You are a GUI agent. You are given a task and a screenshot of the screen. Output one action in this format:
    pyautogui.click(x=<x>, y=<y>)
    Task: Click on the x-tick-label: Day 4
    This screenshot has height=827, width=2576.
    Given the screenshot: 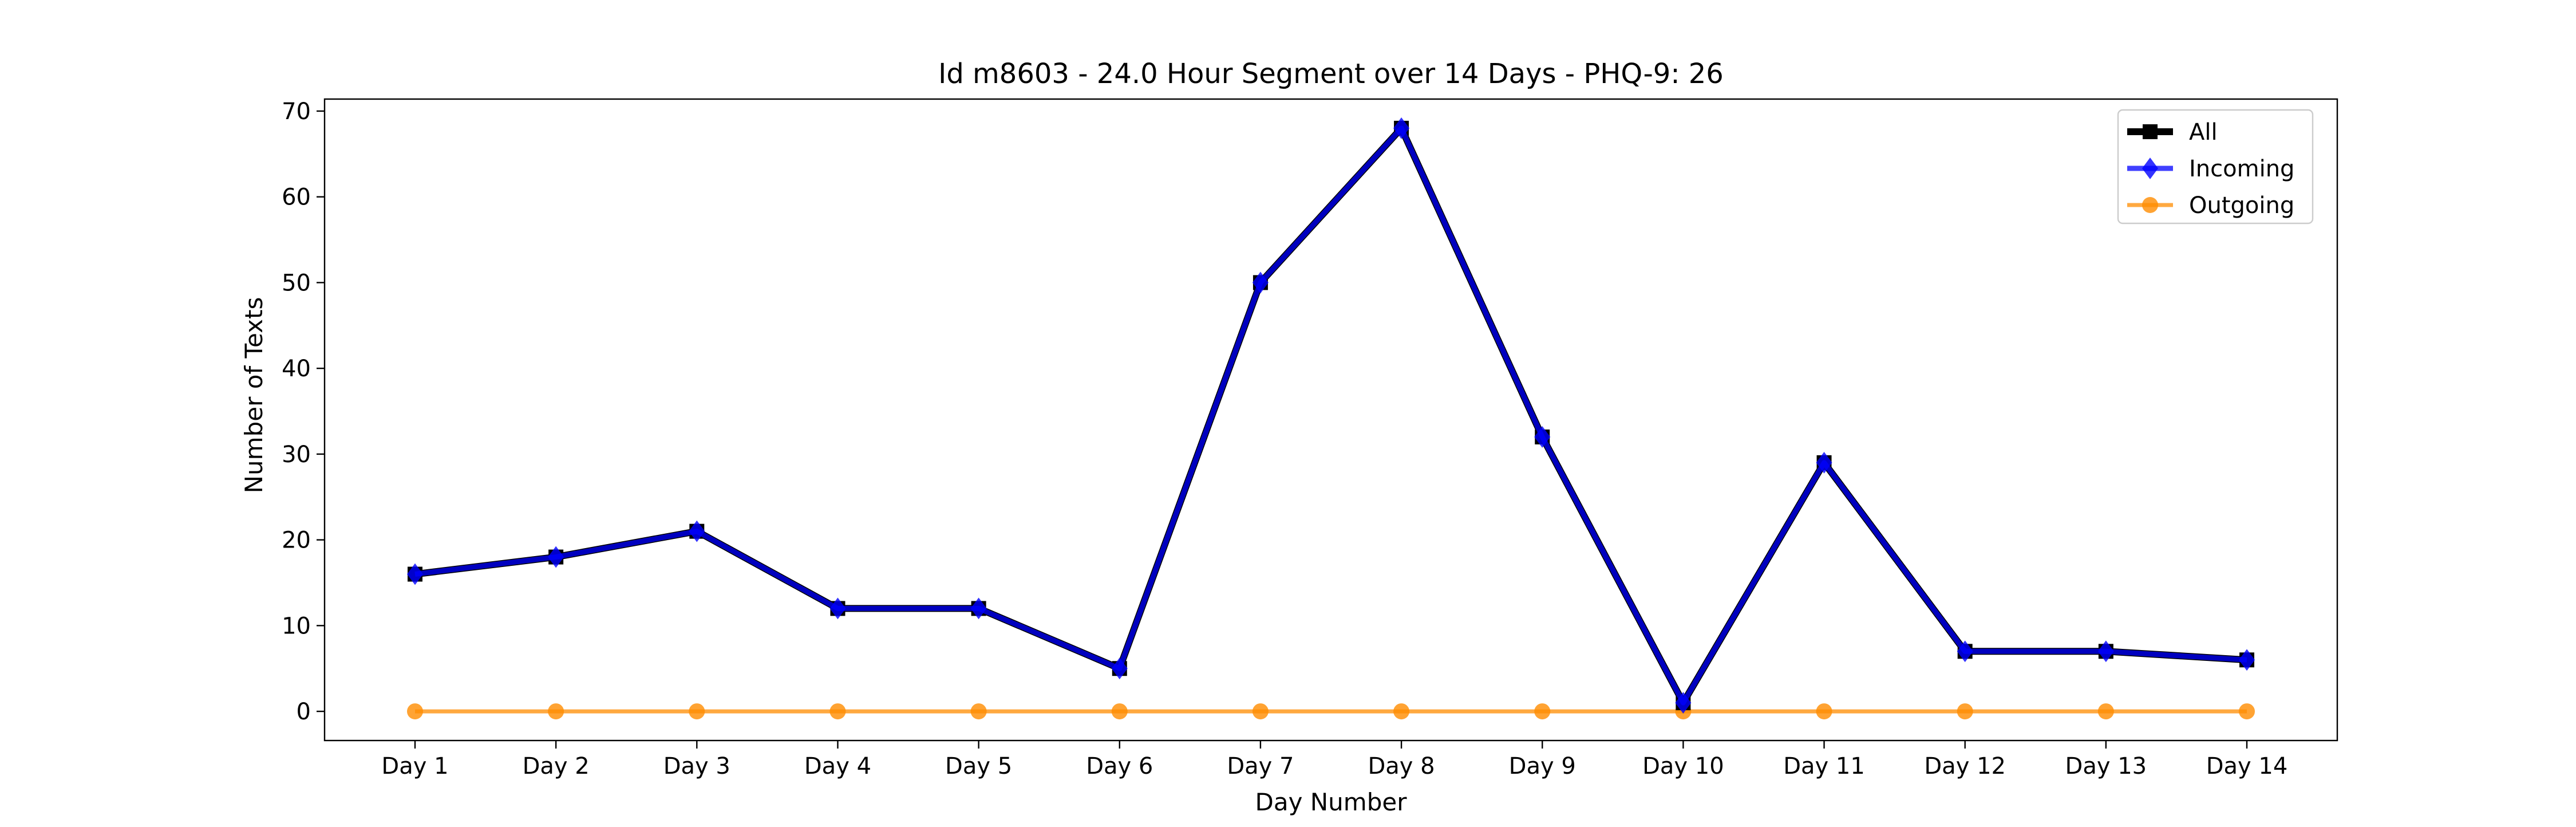 What is the action you would take?
    pyautogui.click(x=837, y=766)
    